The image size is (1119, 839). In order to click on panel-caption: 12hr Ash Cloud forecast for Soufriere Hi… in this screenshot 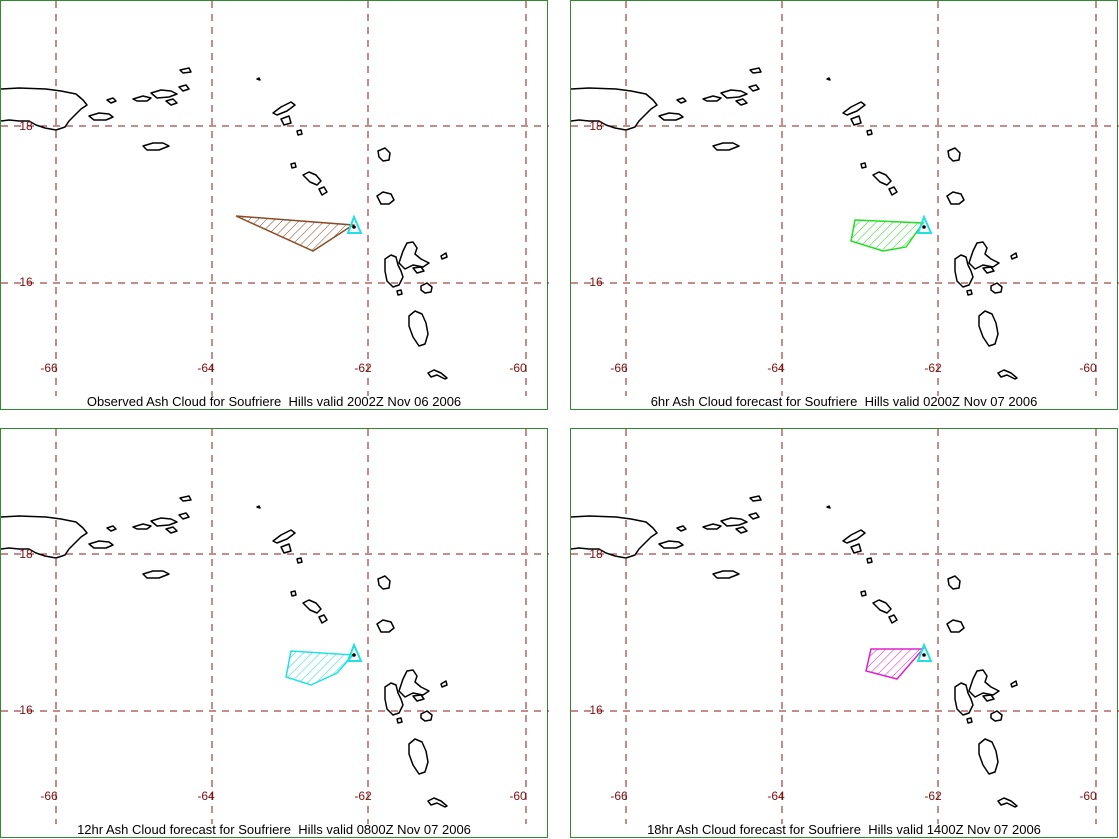, I will do `click(274, 829)`.